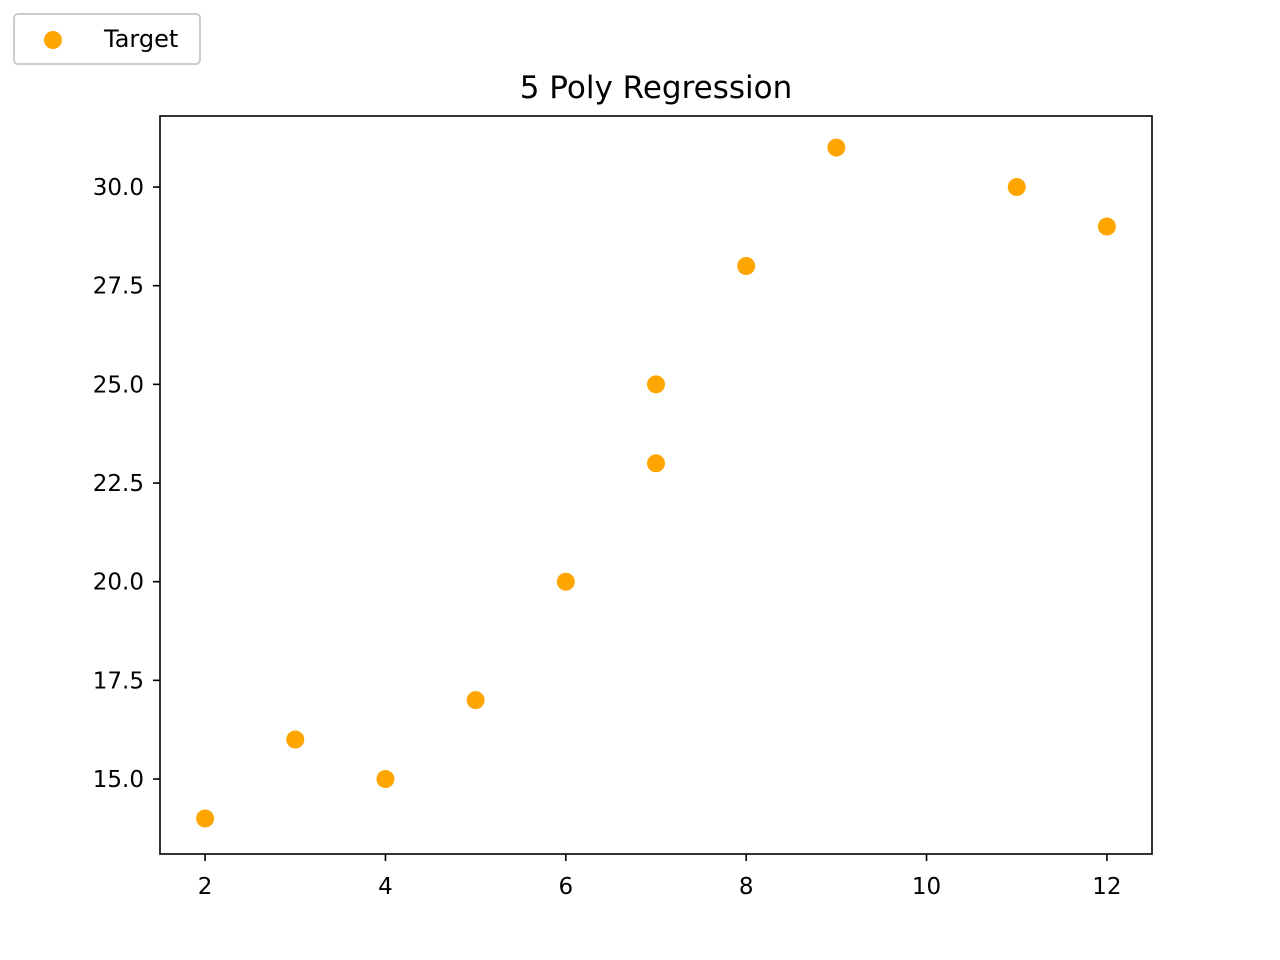 The width and height of the screenshot is (1280, 960). I want to click on chart-title: 5 Poly Regression, so click(656, 88).